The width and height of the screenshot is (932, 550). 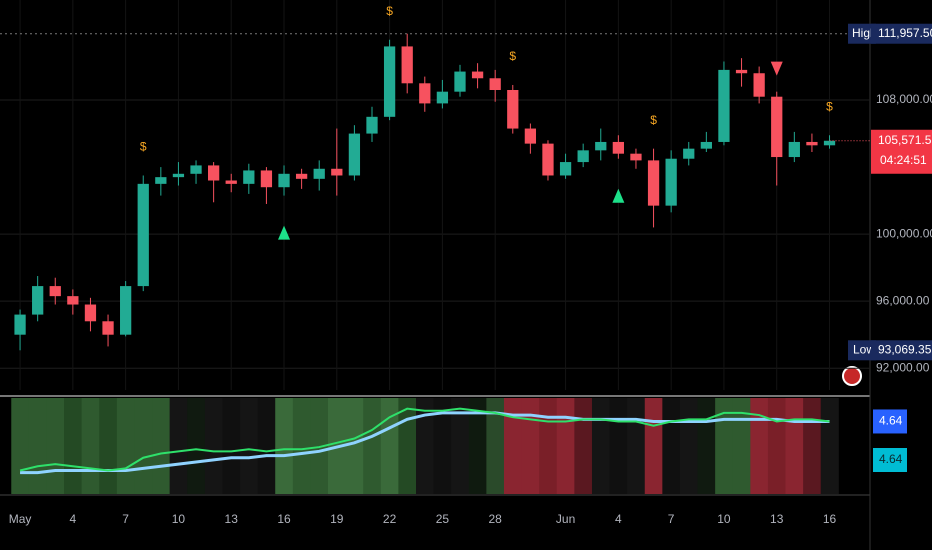 I want to click on x-tick-label: 19, so click(x=337, y=519).